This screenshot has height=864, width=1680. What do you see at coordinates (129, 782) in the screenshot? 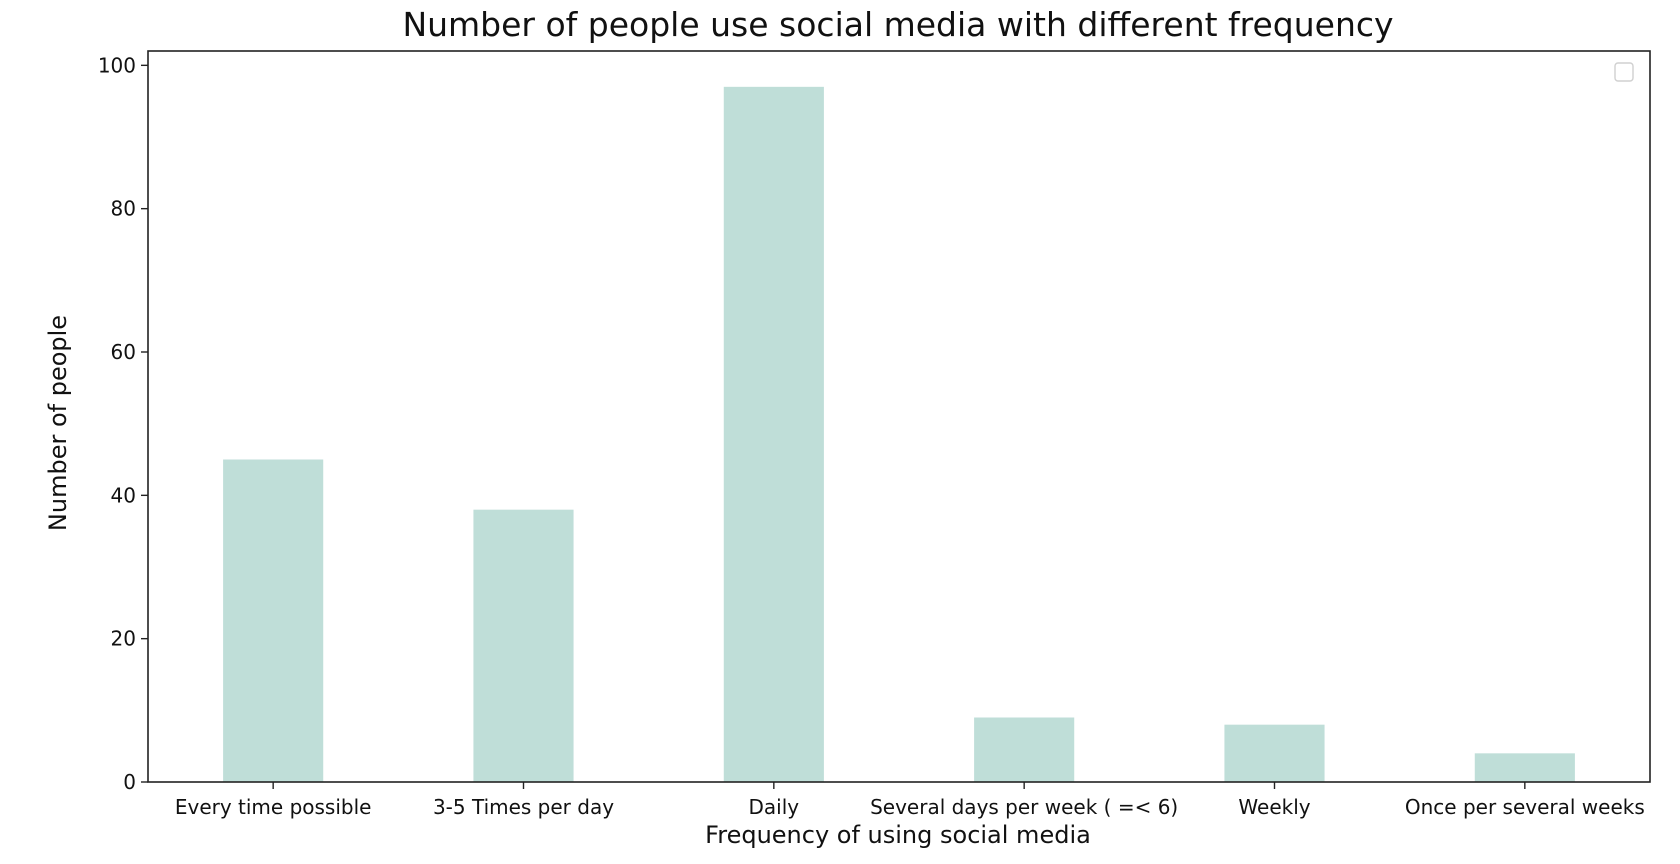
I see `y-tick-label-0: 0` at bounding box center [129, 782].